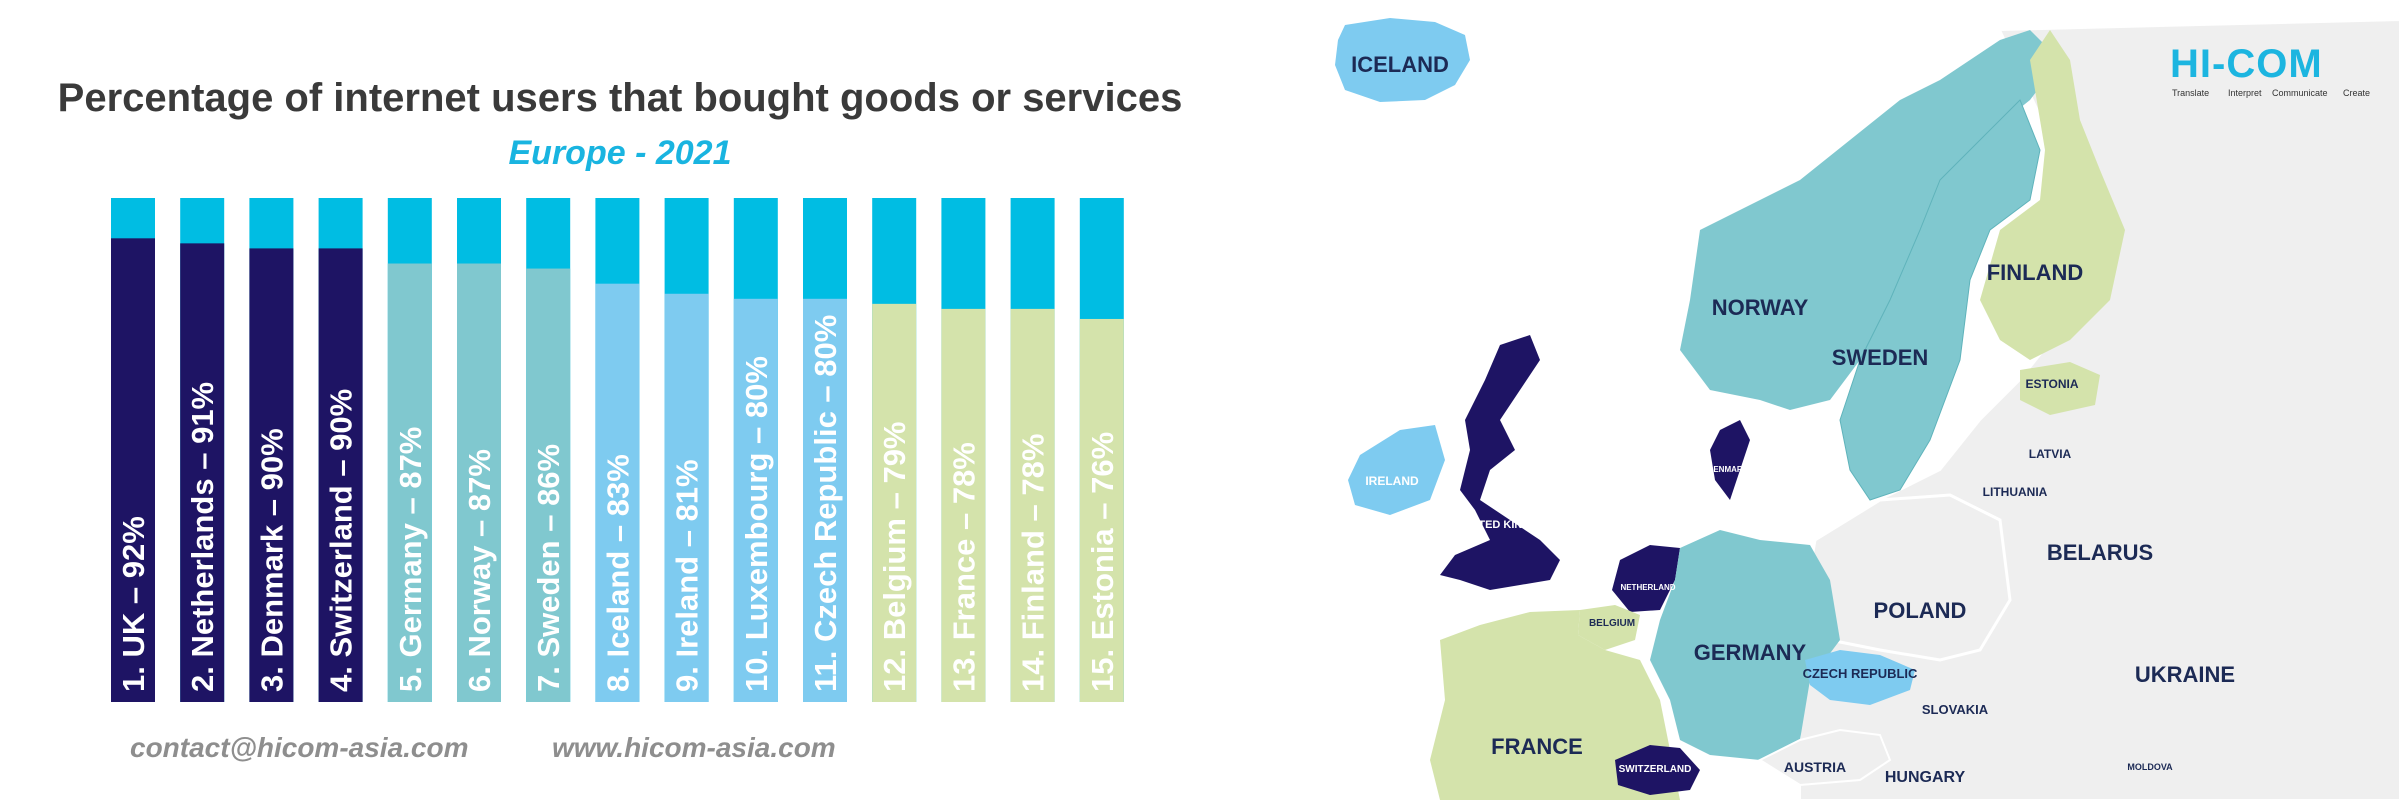 Image resolution: width=2400 pixels, height=800 pixels. Describe the element at coordinates (2052, 195) in the screenshot. I see `map-finland` at that location.